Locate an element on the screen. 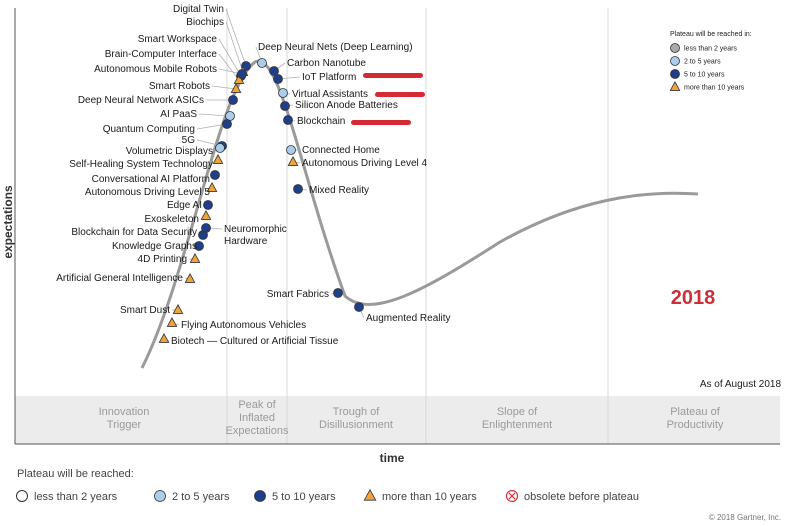 Image resolution: width=791 pixels, height=526 pixels. tech-connected-home-label: Connected Home is located at coordinates (341, 150).